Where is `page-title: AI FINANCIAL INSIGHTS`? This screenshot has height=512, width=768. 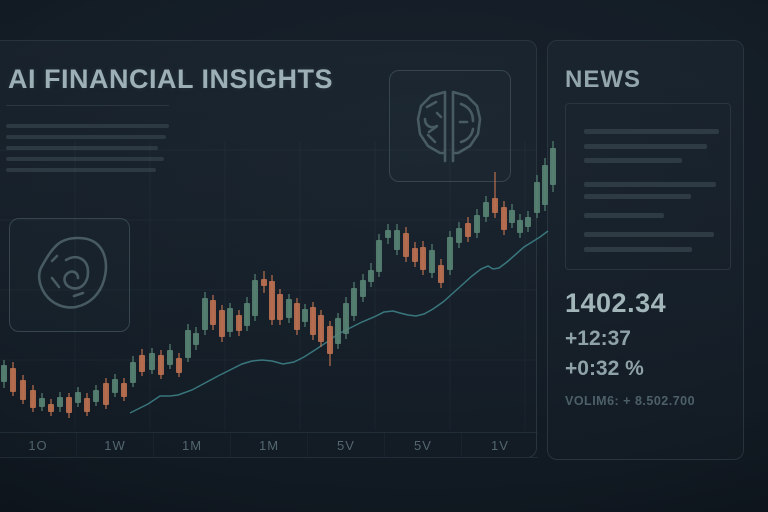 page-title: AI FINANCIAL INSIGHTS is located at coordinates (171, 79).